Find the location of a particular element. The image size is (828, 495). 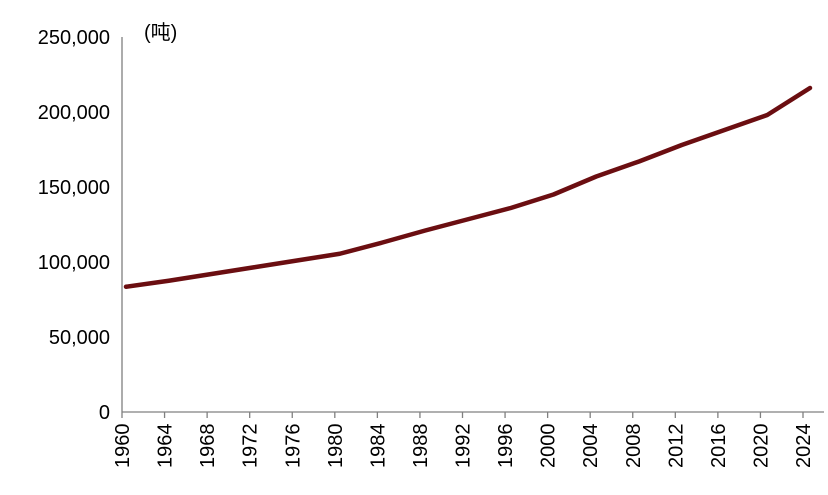

x-axis-tick-label: 1972 is located at coordinates (251, 446).